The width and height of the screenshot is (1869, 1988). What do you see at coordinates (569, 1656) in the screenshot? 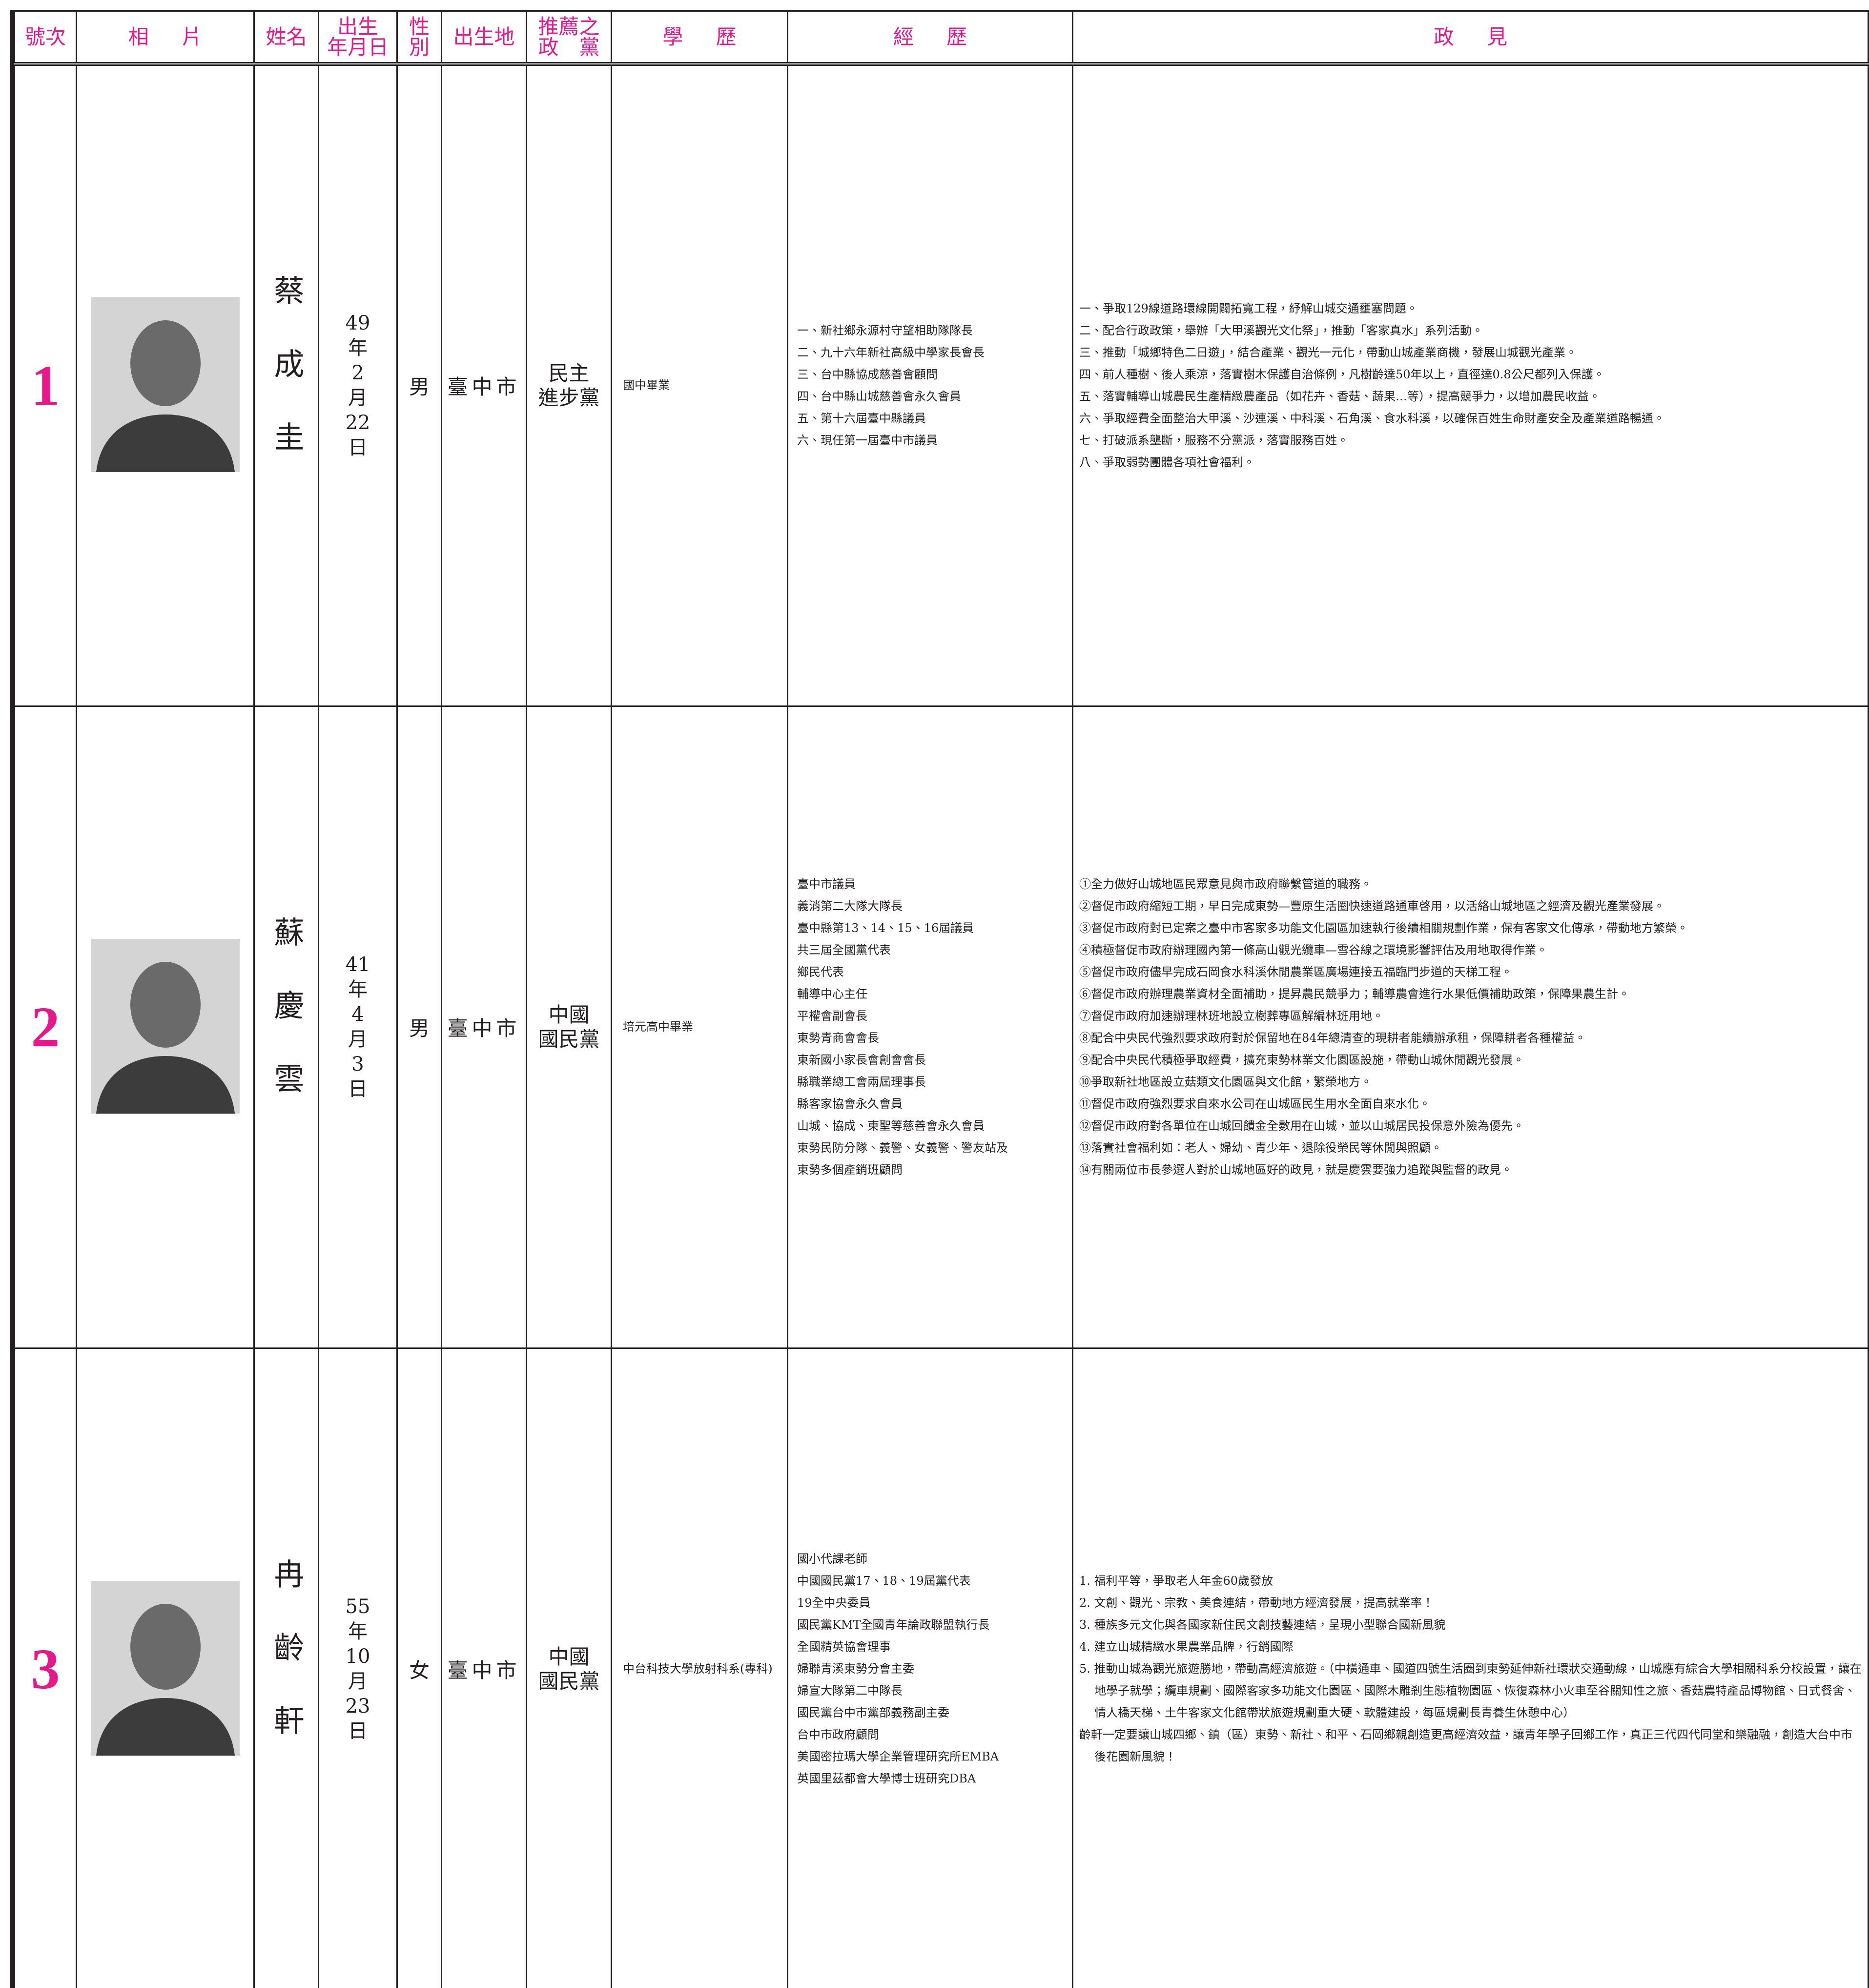
I see `party-name: 中國` at bounding box center [569, 1656].